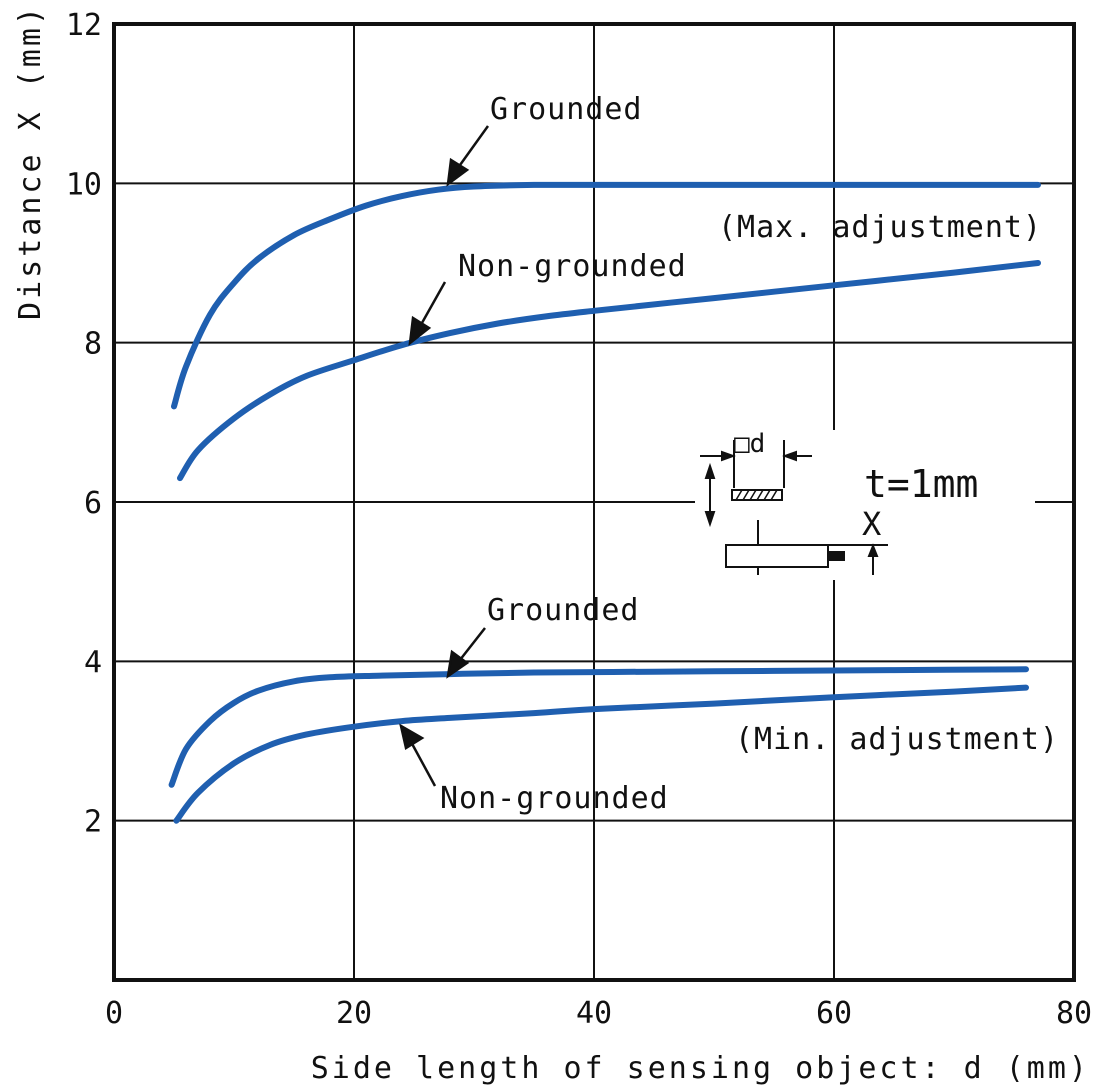 Image resolution: width=1095 pixels, height=1089 pixels. What do you see at coordinates (114, 1013) in the screenshot?
I see `x-tick-label-0: 0` at bounding box center [114, 1013].